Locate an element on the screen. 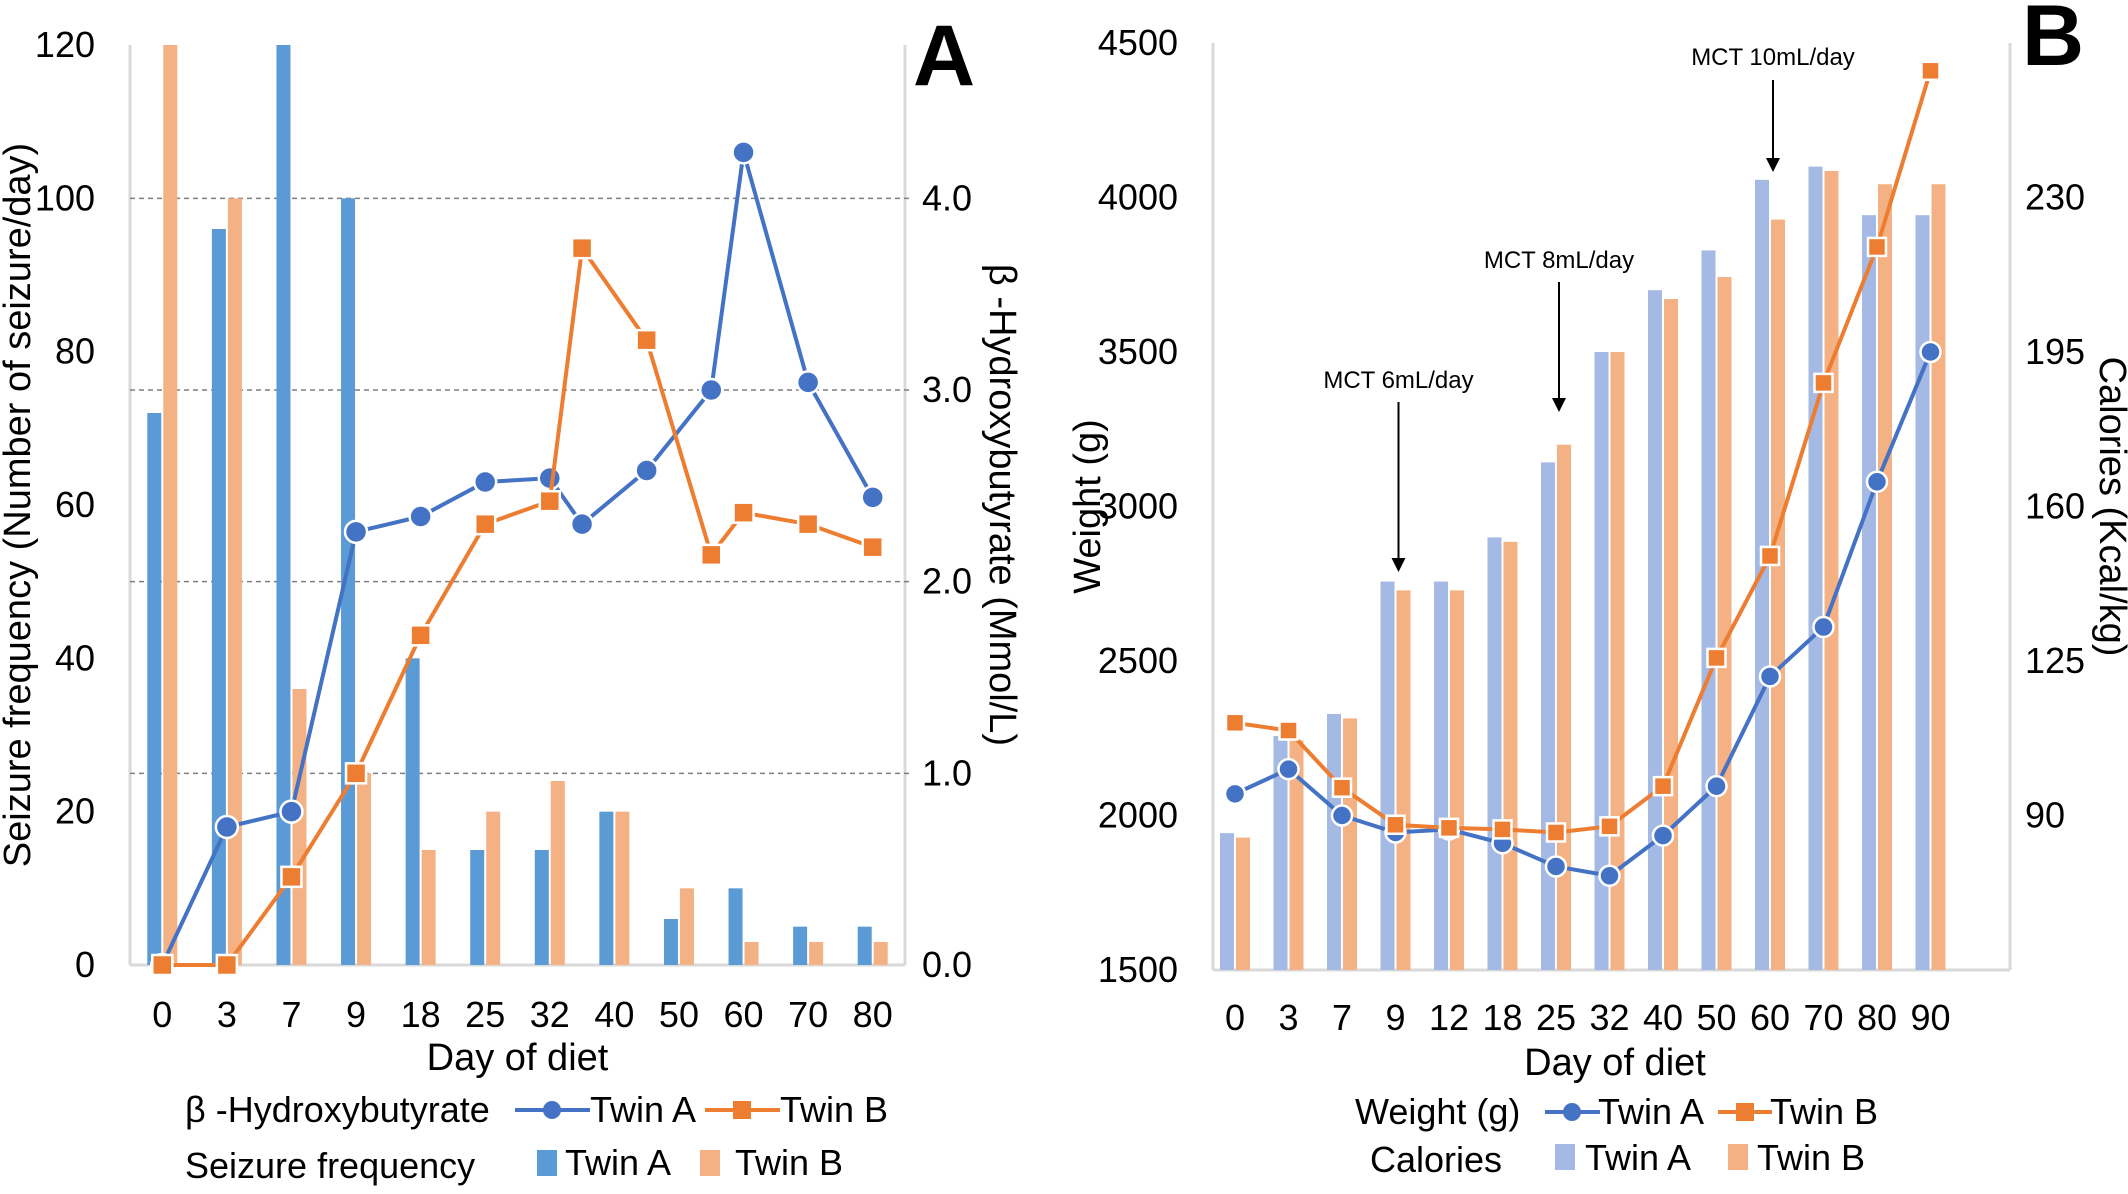  panel-a-right-tick-label: 2.0 is located at coordinates (947, 581).